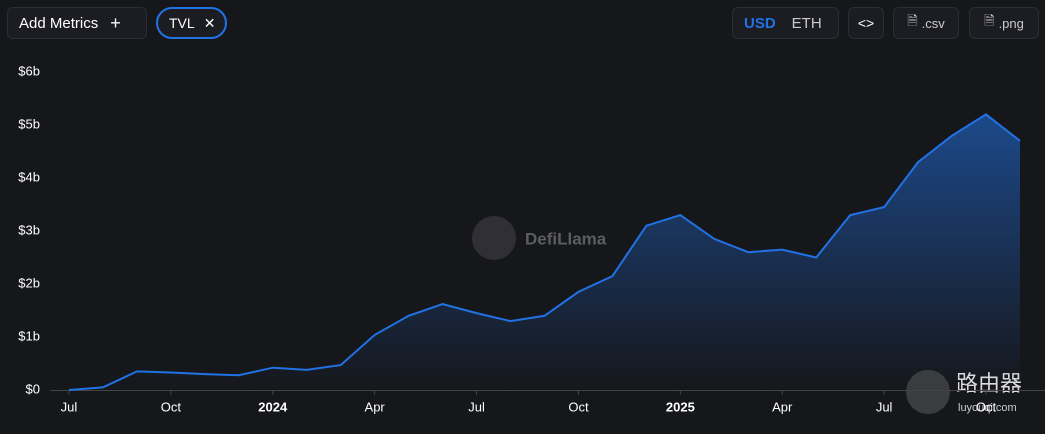 The height and width of the screenshot is (434, 1045). Describe the element at coordinates (760, 23) in the screenshot. I see `currency-option: USD` at that location.